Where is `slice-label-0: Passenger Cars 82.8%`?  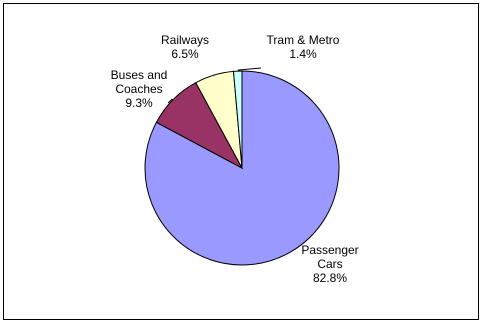 slice-label-0: Passenger Cars 82.8% is located at coordinates (329, 264).